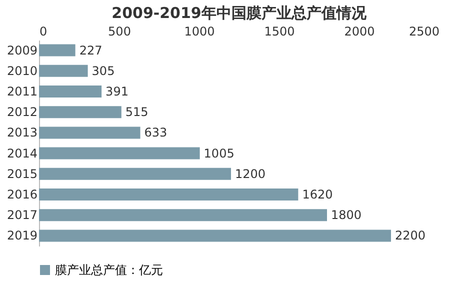 The height and width of the screenshot is (282, 461). What do you see at coordinates (410, 235) in the screenshot?
I see `data-label: 2200` at bounding box center [410, 235].